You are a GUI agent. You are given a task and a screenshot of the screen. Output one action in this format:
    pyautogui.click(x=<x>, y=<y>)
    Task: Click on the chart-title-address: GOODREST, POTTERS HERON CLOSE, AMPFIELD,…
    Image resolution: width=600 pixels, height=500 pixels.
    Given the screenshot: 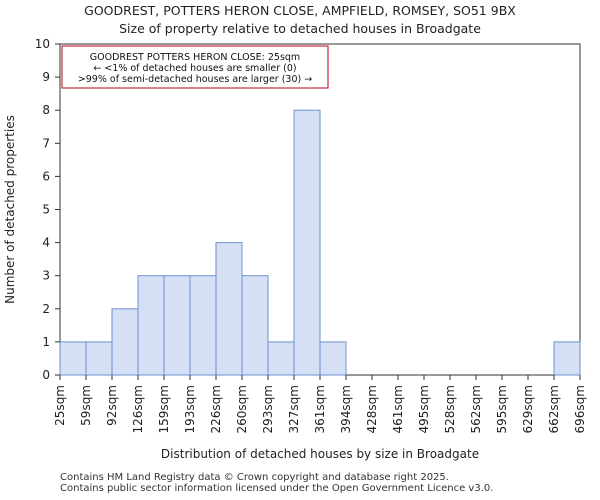 What is the action you would take?
    pyautogui.click(x=300, y=10)
    